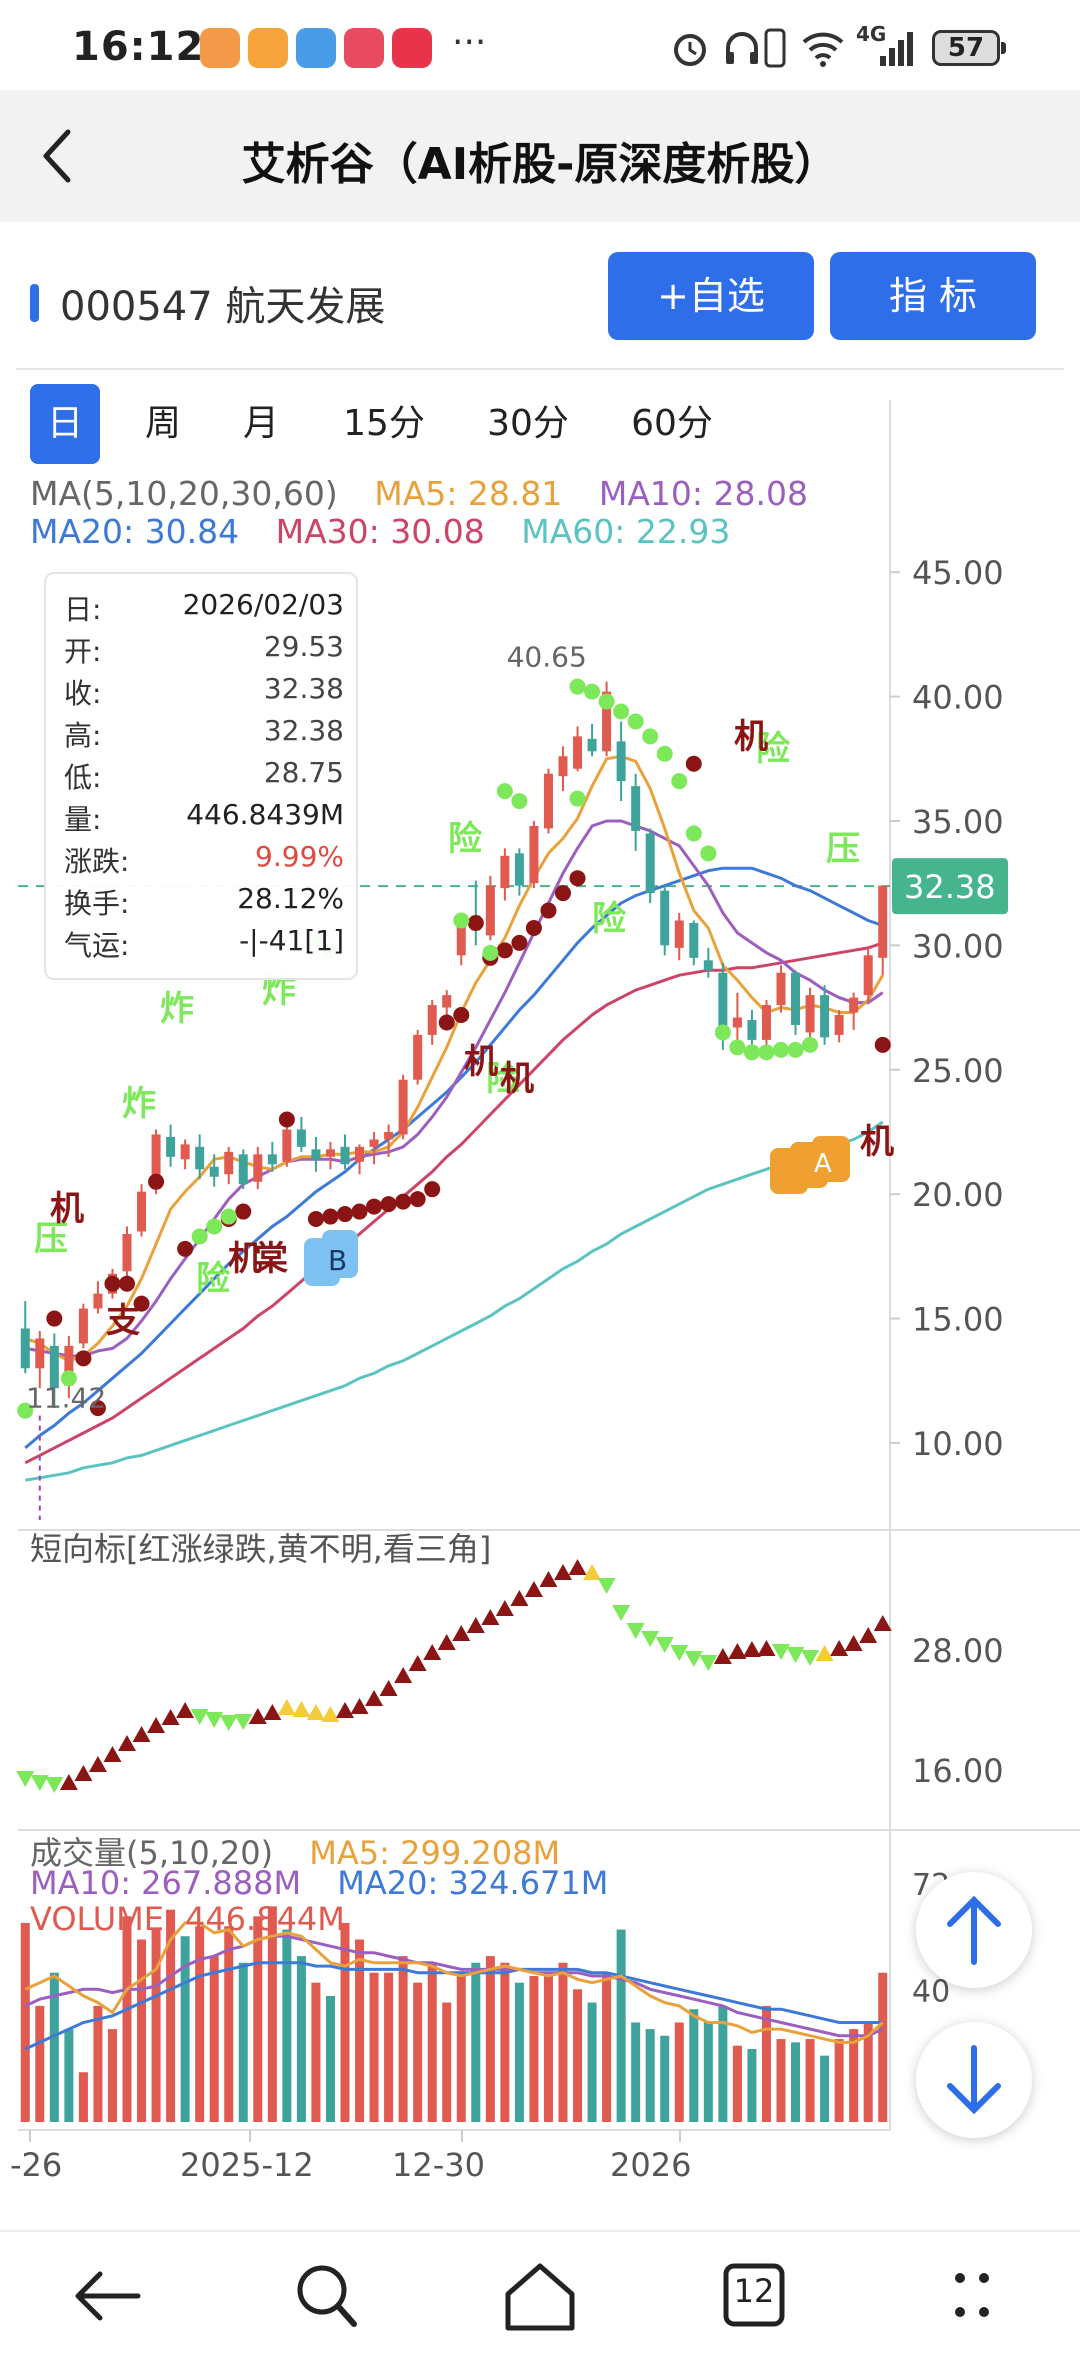 The height and width of the screenshot is (2355, 1080). I want to click on tab-day: 日, so click(65, 424).